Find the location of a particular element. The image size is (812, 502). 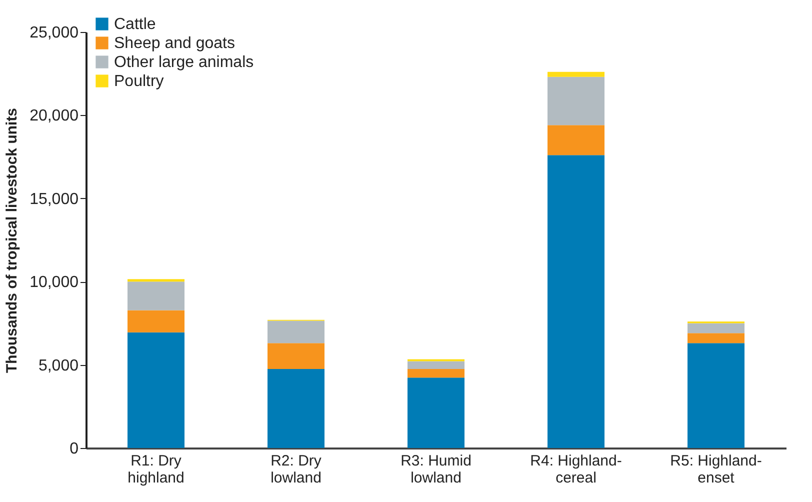

x-tick-label: R1: Dry highland is located at coordinates (156, 469).